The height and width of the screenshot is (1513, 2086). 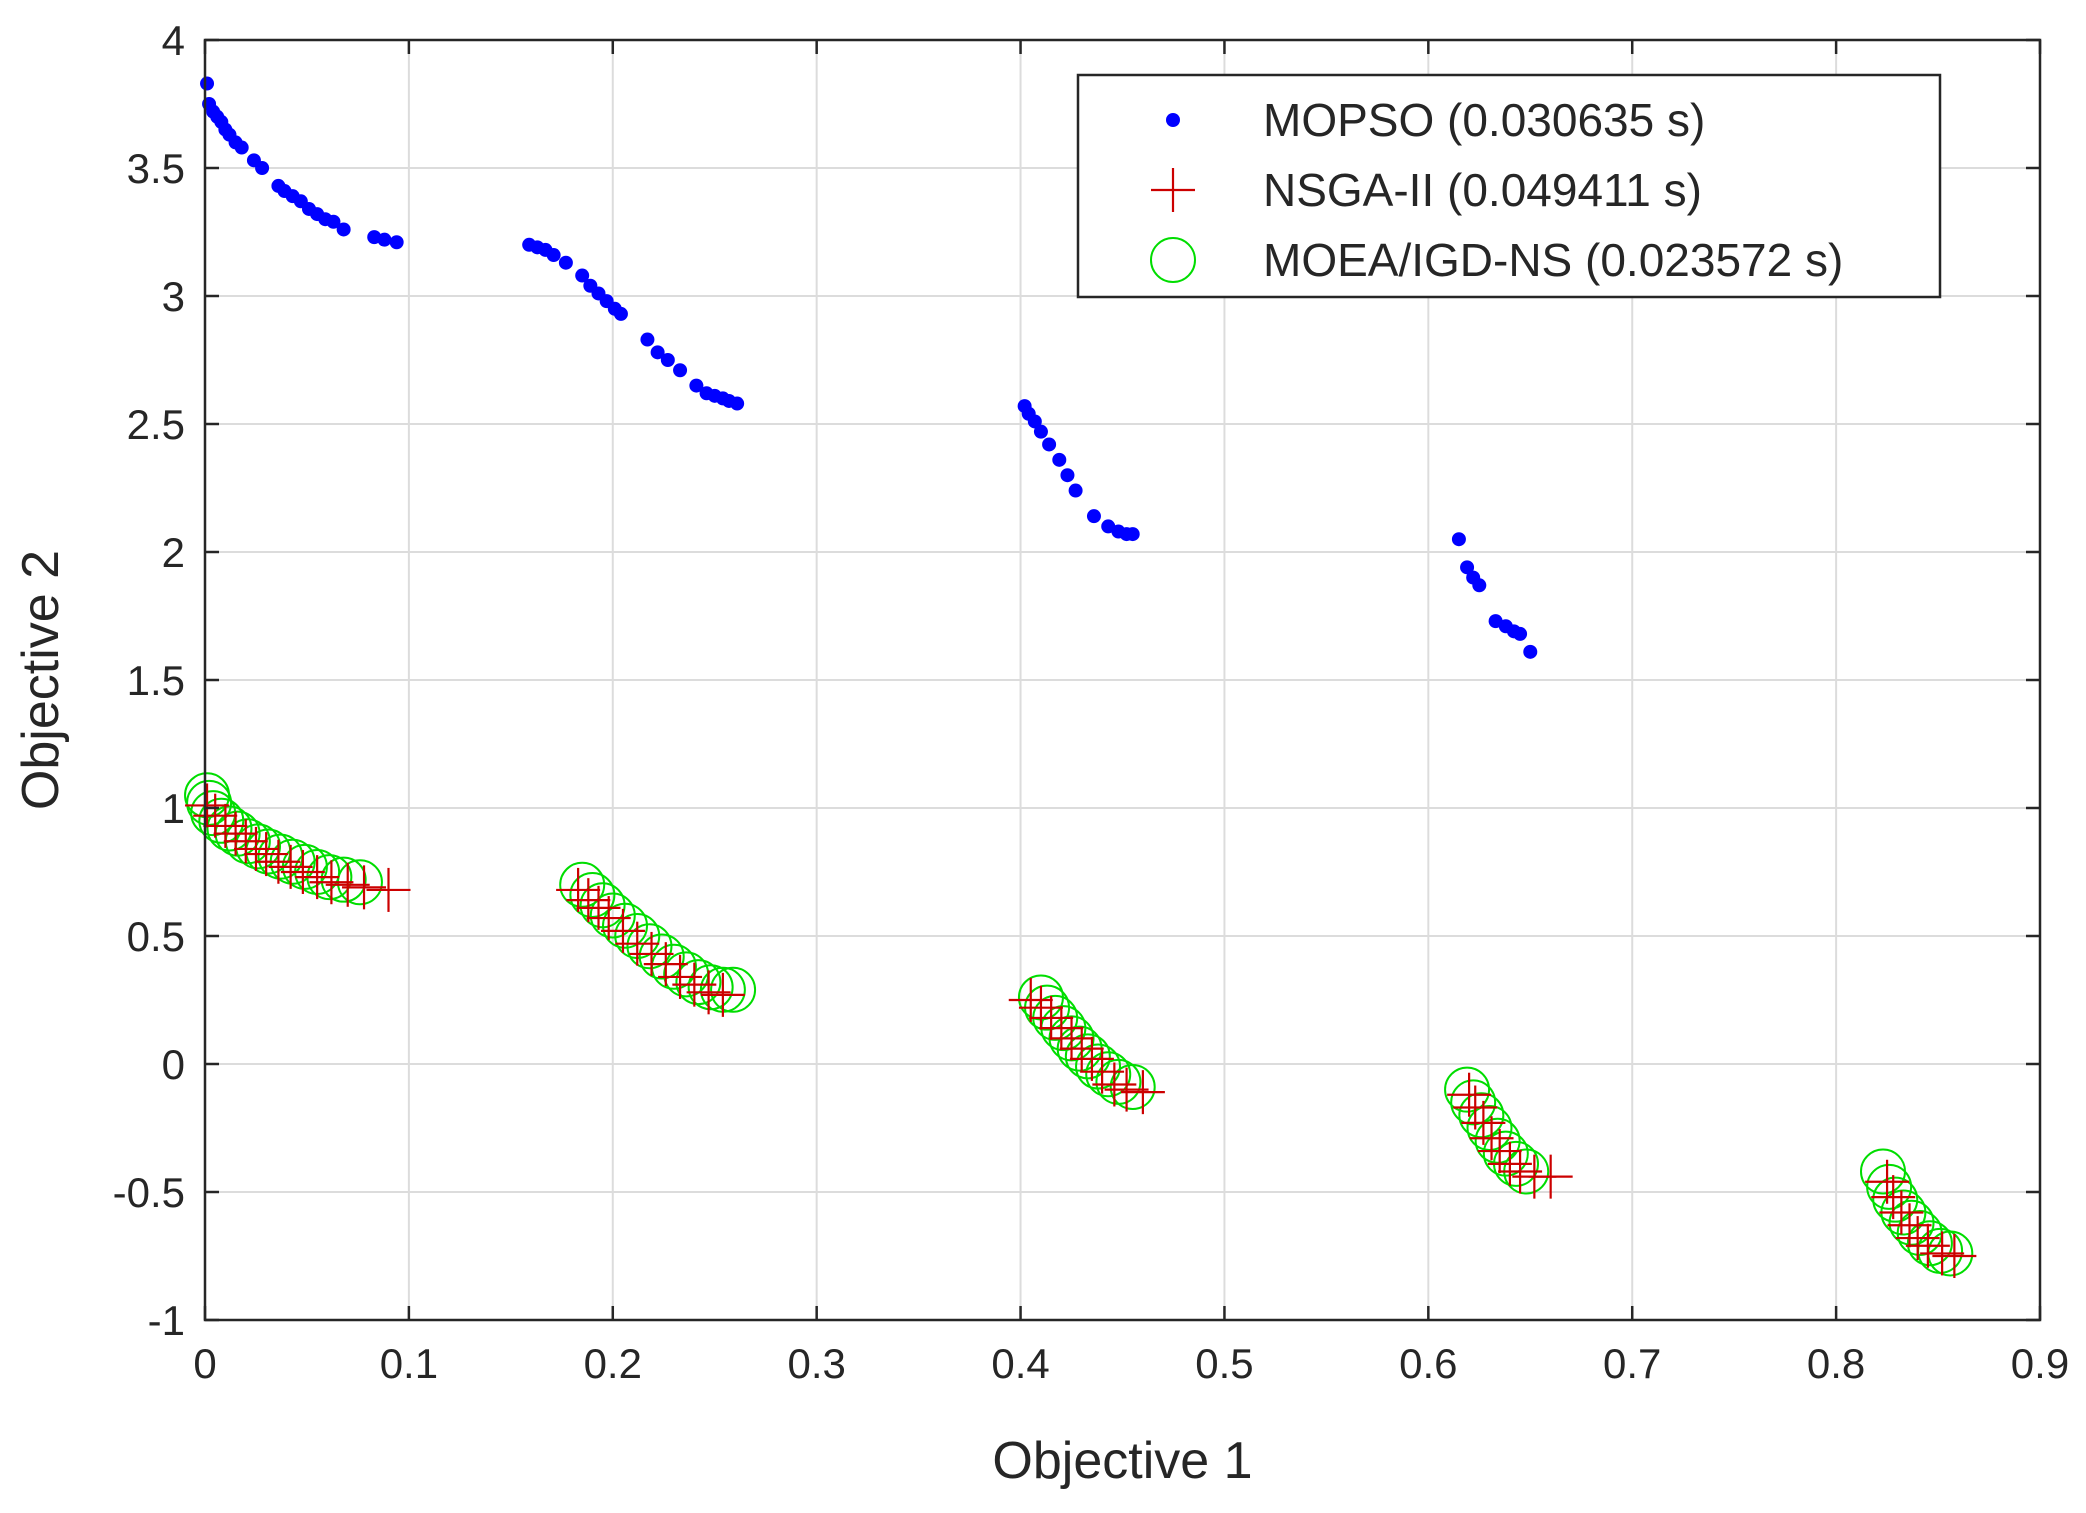 I want to click on y-tick-label: 1.5, so click(x=156, y=680).